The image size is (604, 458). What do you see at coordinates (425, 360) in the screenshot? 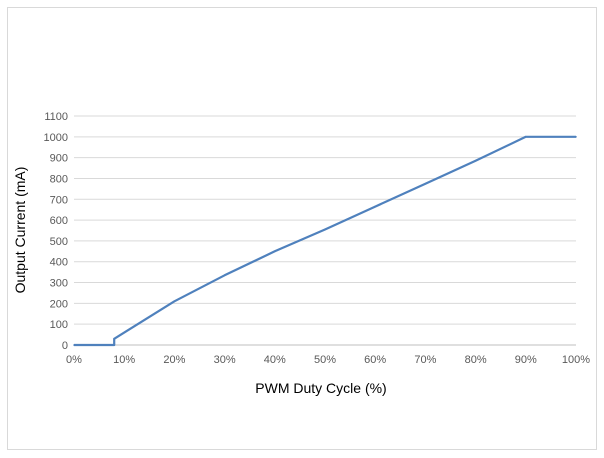
I see `x-tick-label: 70%` at bounding box center [425, 360].